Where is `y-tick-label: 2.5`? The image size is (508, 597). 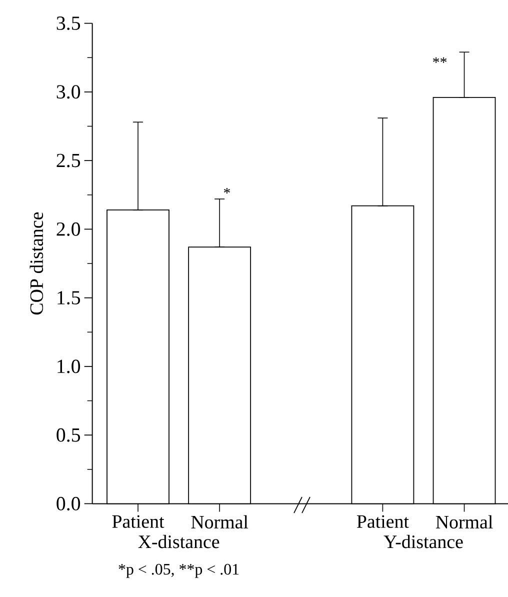 y-tick-label: 2.5 is located at coordinates (68, 161).